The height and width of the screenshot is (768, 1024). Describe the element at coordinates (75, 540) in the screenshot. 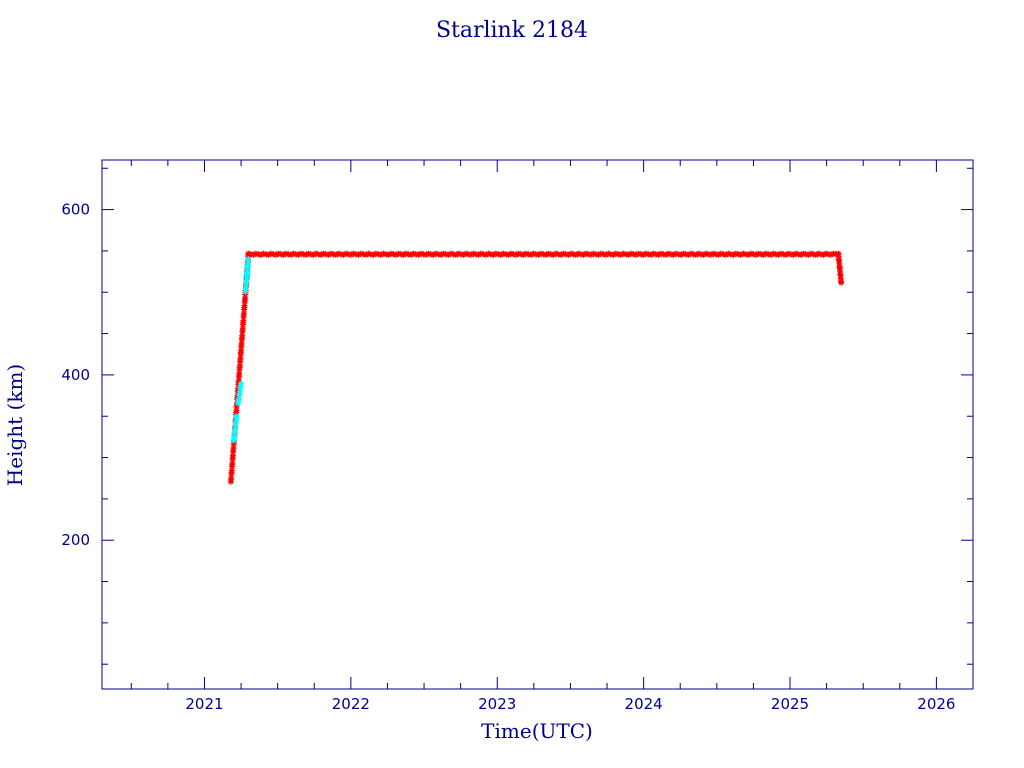

I see `y-tick-label: 200` at that location.